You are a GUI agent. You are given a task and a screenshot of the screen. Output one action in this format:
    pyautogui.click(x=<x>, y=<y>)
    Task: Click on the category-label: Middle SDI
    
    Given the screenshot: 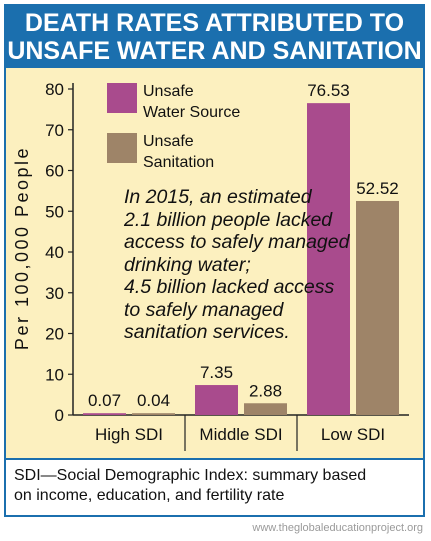 What is the action you would take?
    pyautogui.click(x=240, y=434)
    